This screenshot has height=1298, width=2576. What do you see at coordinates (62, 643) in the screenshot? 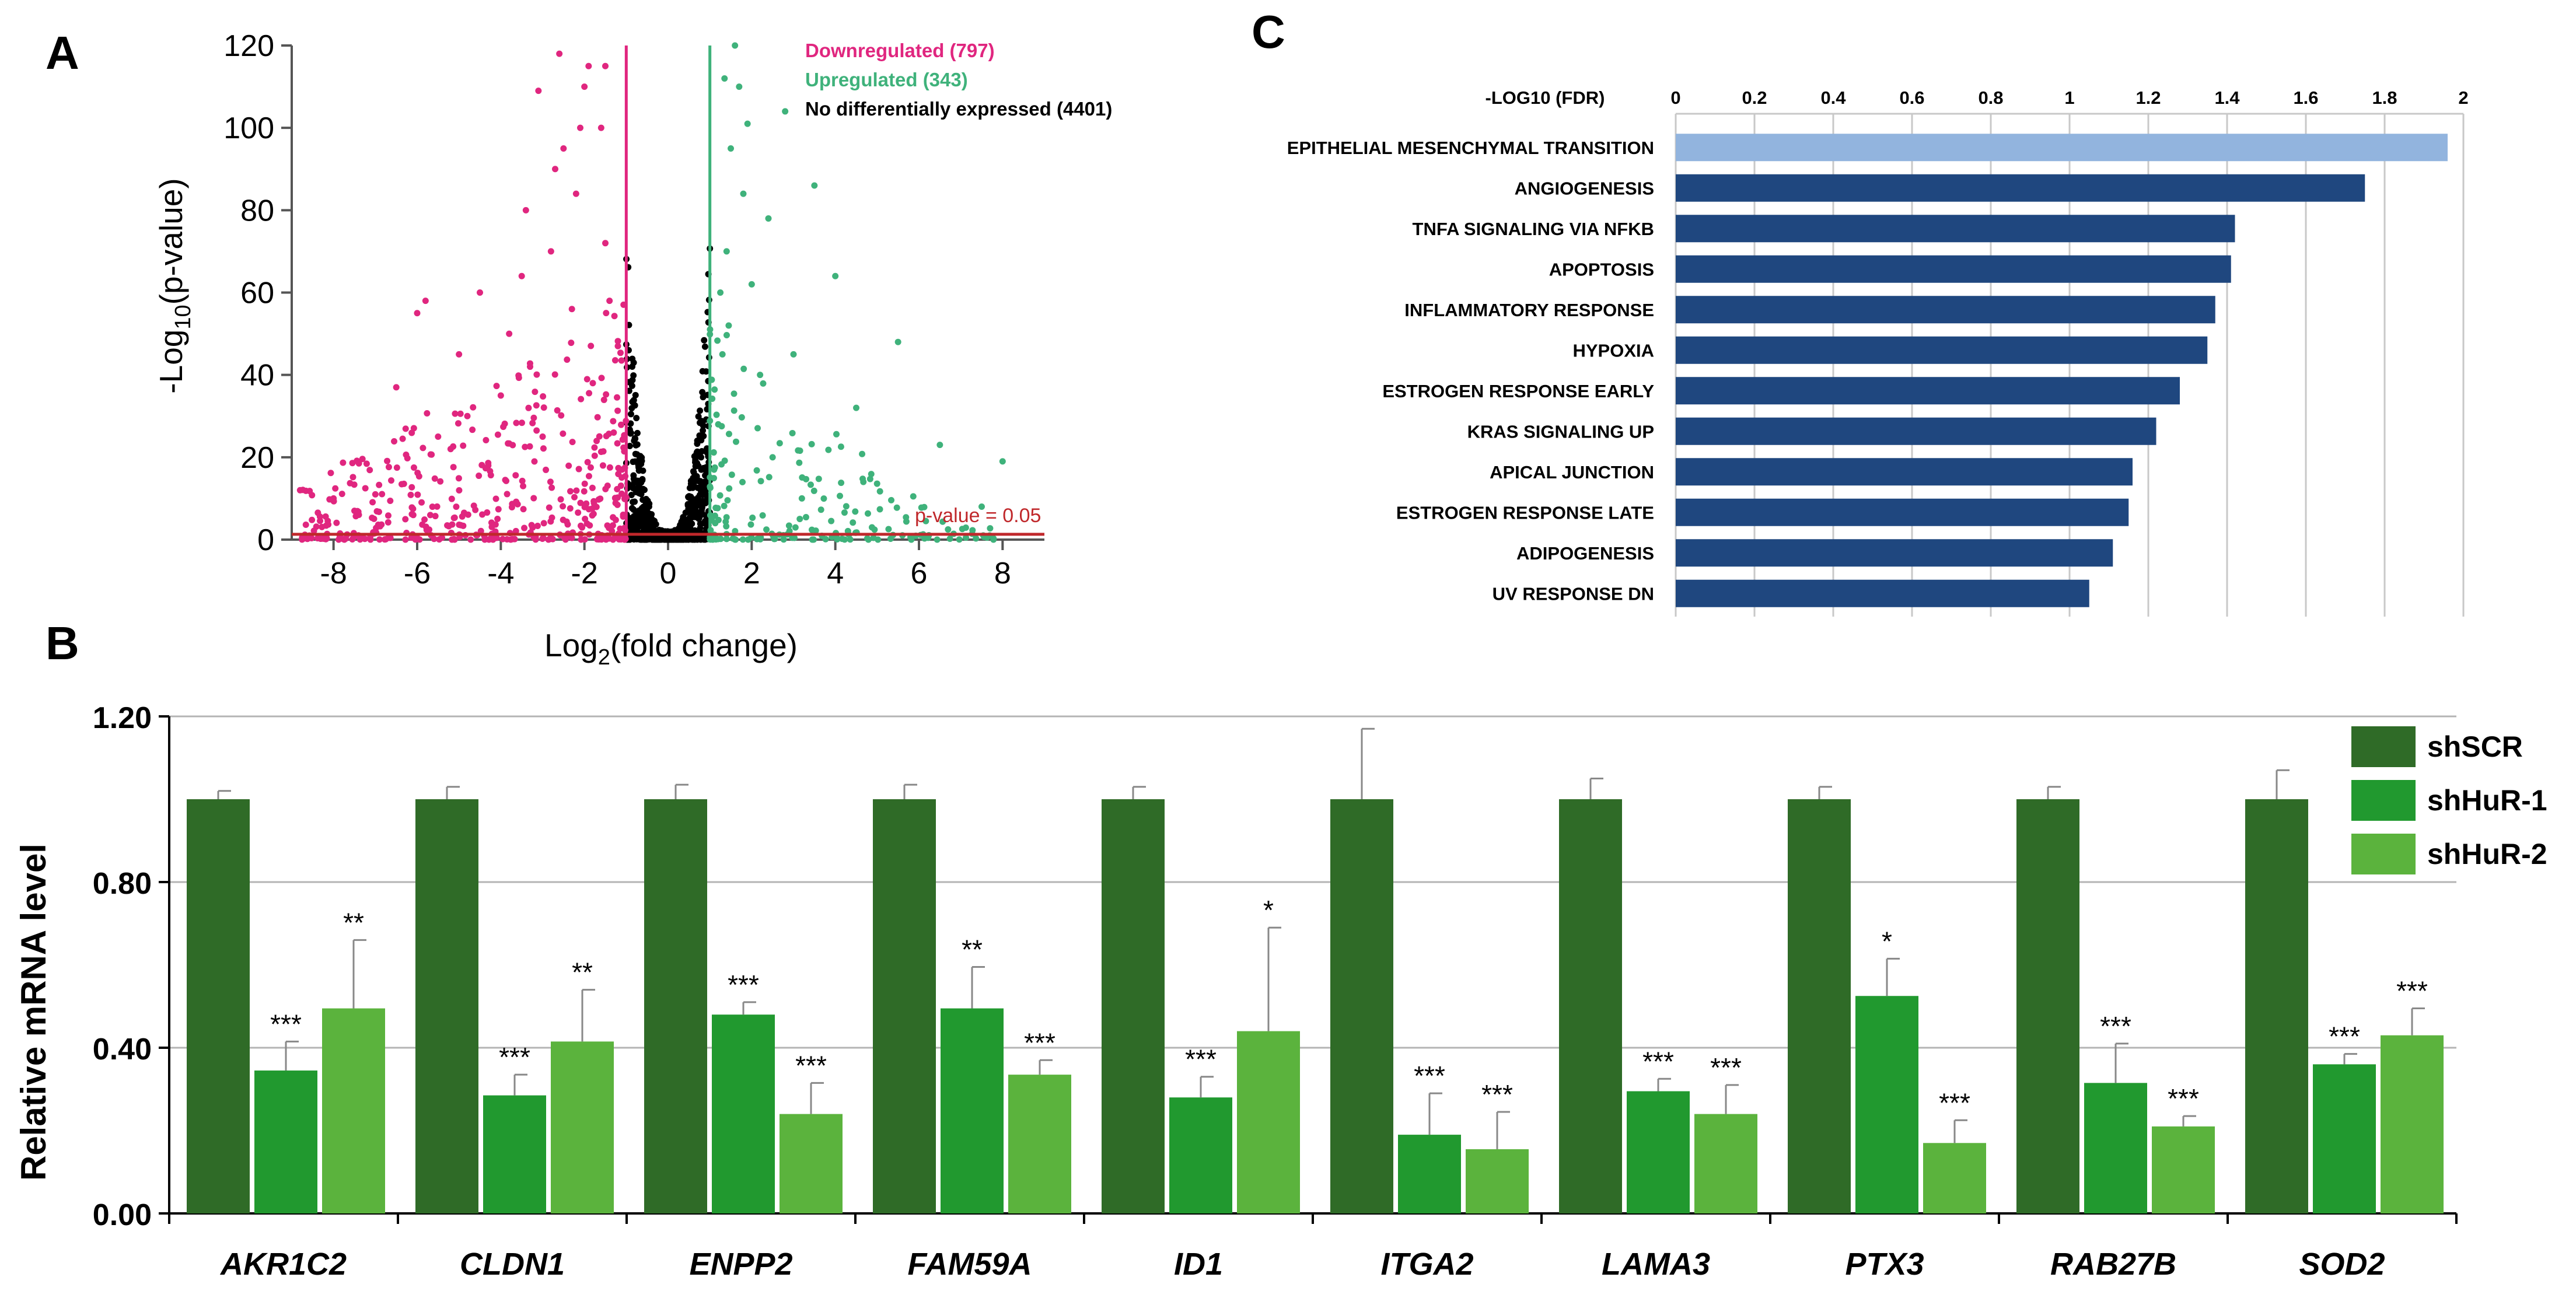
I see `panel-label-b: B` at bounding box center [62, 643].